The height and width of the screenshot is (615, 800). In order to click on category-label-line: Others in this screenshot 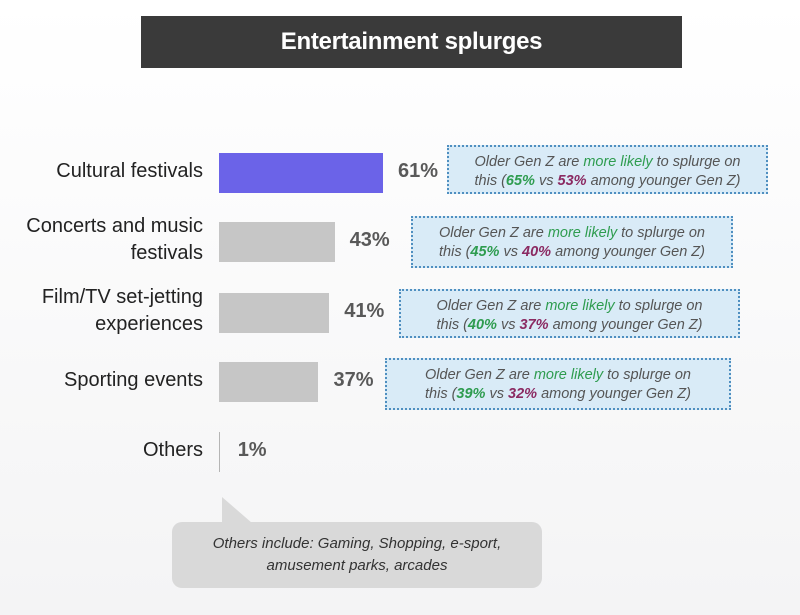, I will do `click(172, 449)`.